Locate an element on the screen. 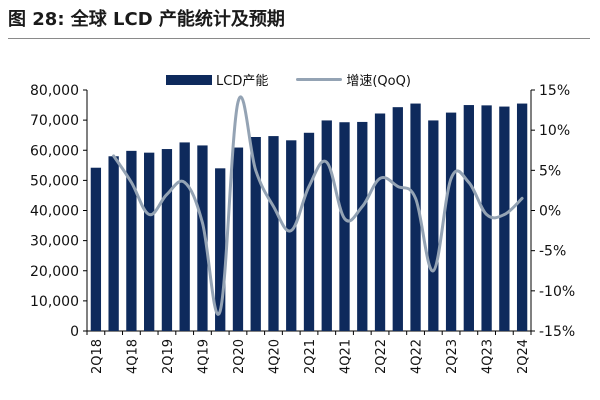  left-tick-label: 10,000 is located at coordinates (54, 302).